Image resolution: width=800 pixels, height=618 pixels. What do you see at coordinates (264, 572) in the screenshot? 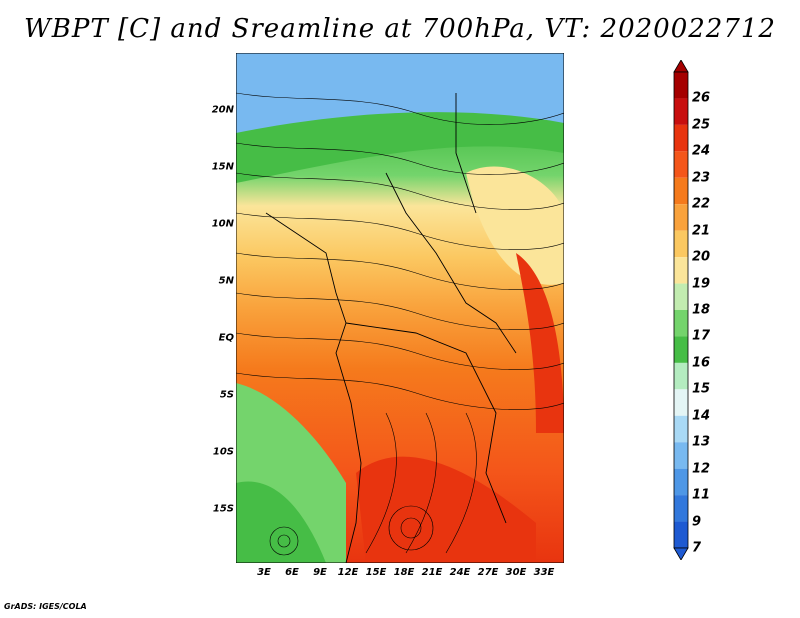
I see `lon-label: 3E` at bounding box center [264, 572].